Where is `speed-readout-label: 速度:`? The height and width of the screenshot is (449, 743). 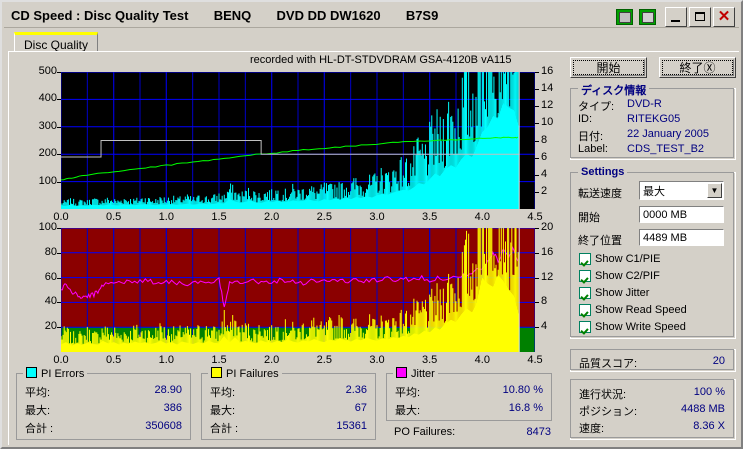
speed-readout-label: 速度: is located at coordinates (592, 429).